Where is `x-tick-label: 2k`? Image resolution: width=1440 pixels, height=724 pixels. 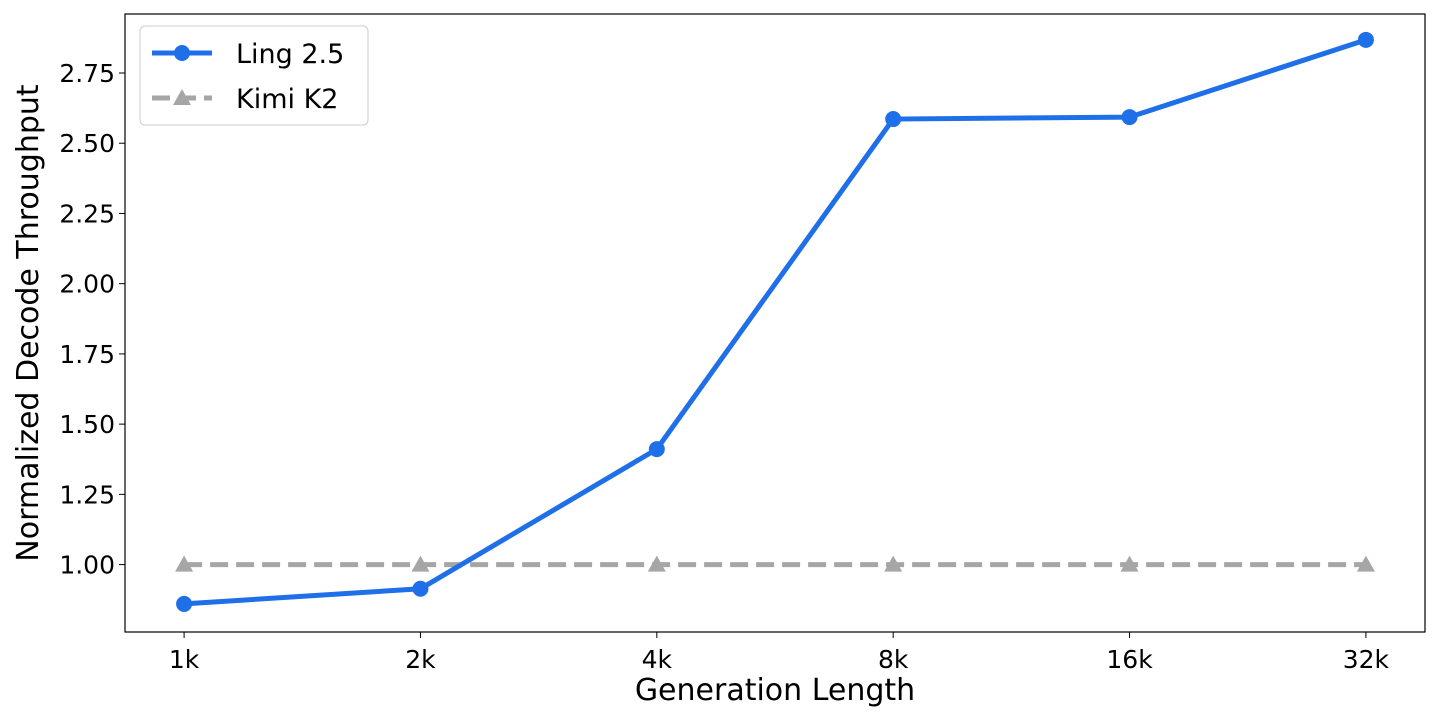 x-tick-label: 2k is located at coordinates (420, 659).